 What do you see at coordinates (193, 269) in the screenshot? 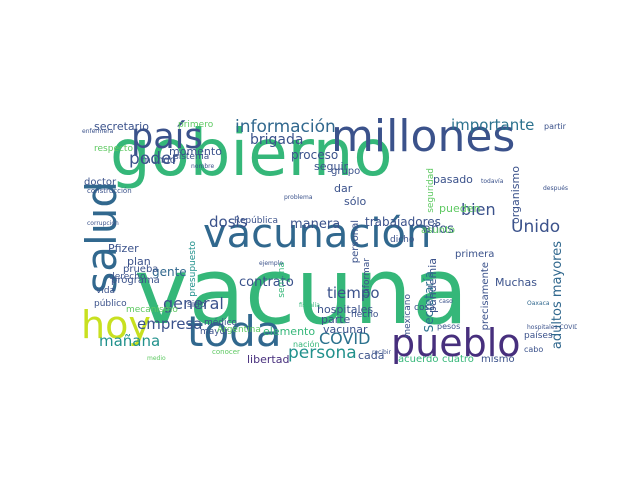
I see `word-58: presupuesto` at bounding box center [193, 269].